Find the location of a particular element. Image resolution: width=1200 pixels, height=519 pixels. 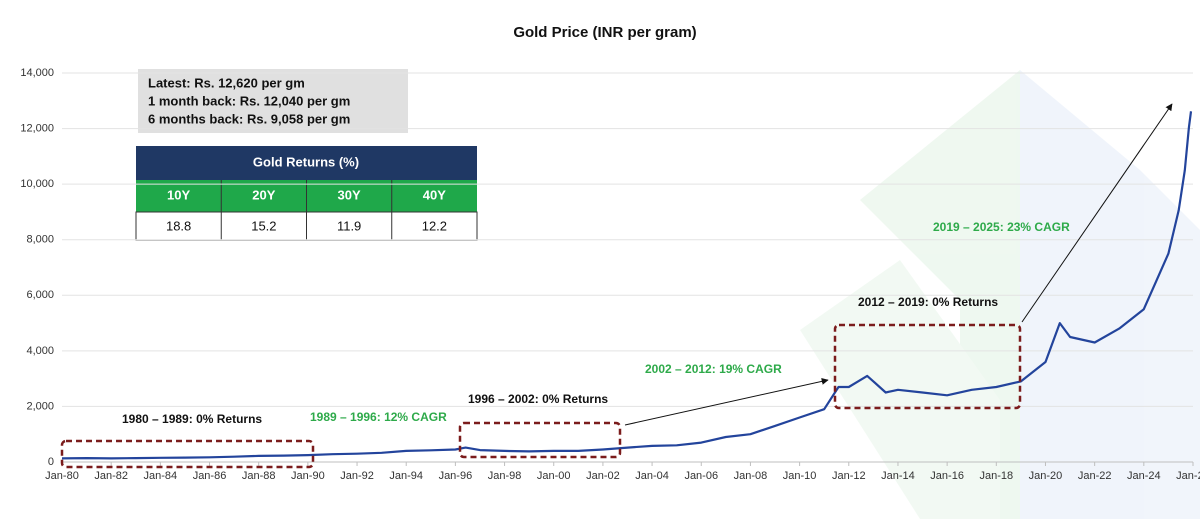

x-tick-label: Jan-82 is located at coordinates (111, 476).